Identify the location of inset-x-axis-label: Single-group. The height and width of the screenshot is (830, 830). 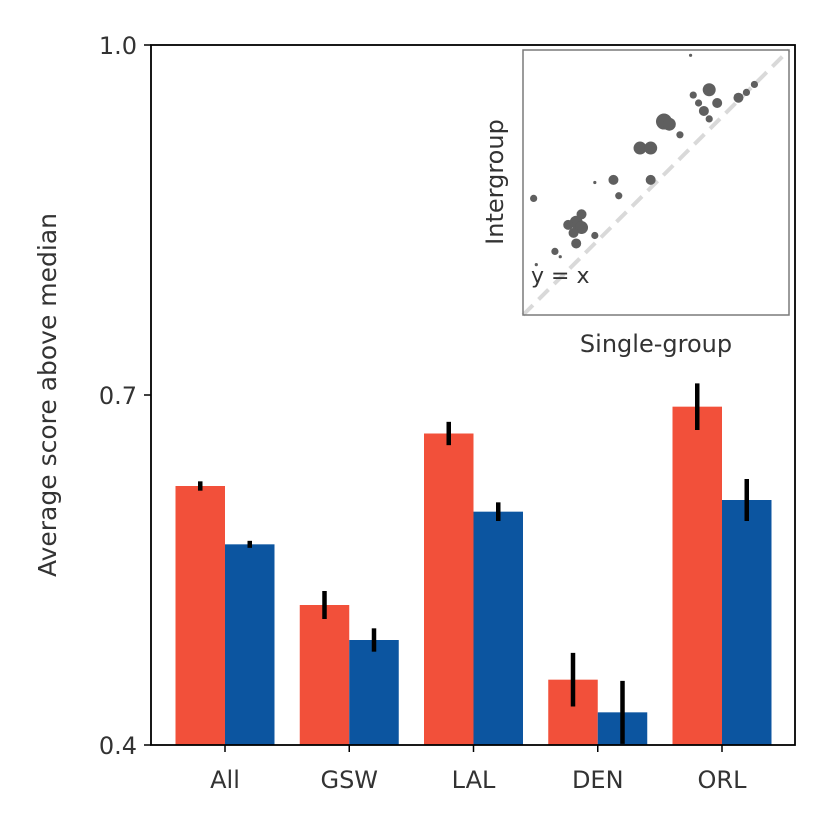
(656, 344).